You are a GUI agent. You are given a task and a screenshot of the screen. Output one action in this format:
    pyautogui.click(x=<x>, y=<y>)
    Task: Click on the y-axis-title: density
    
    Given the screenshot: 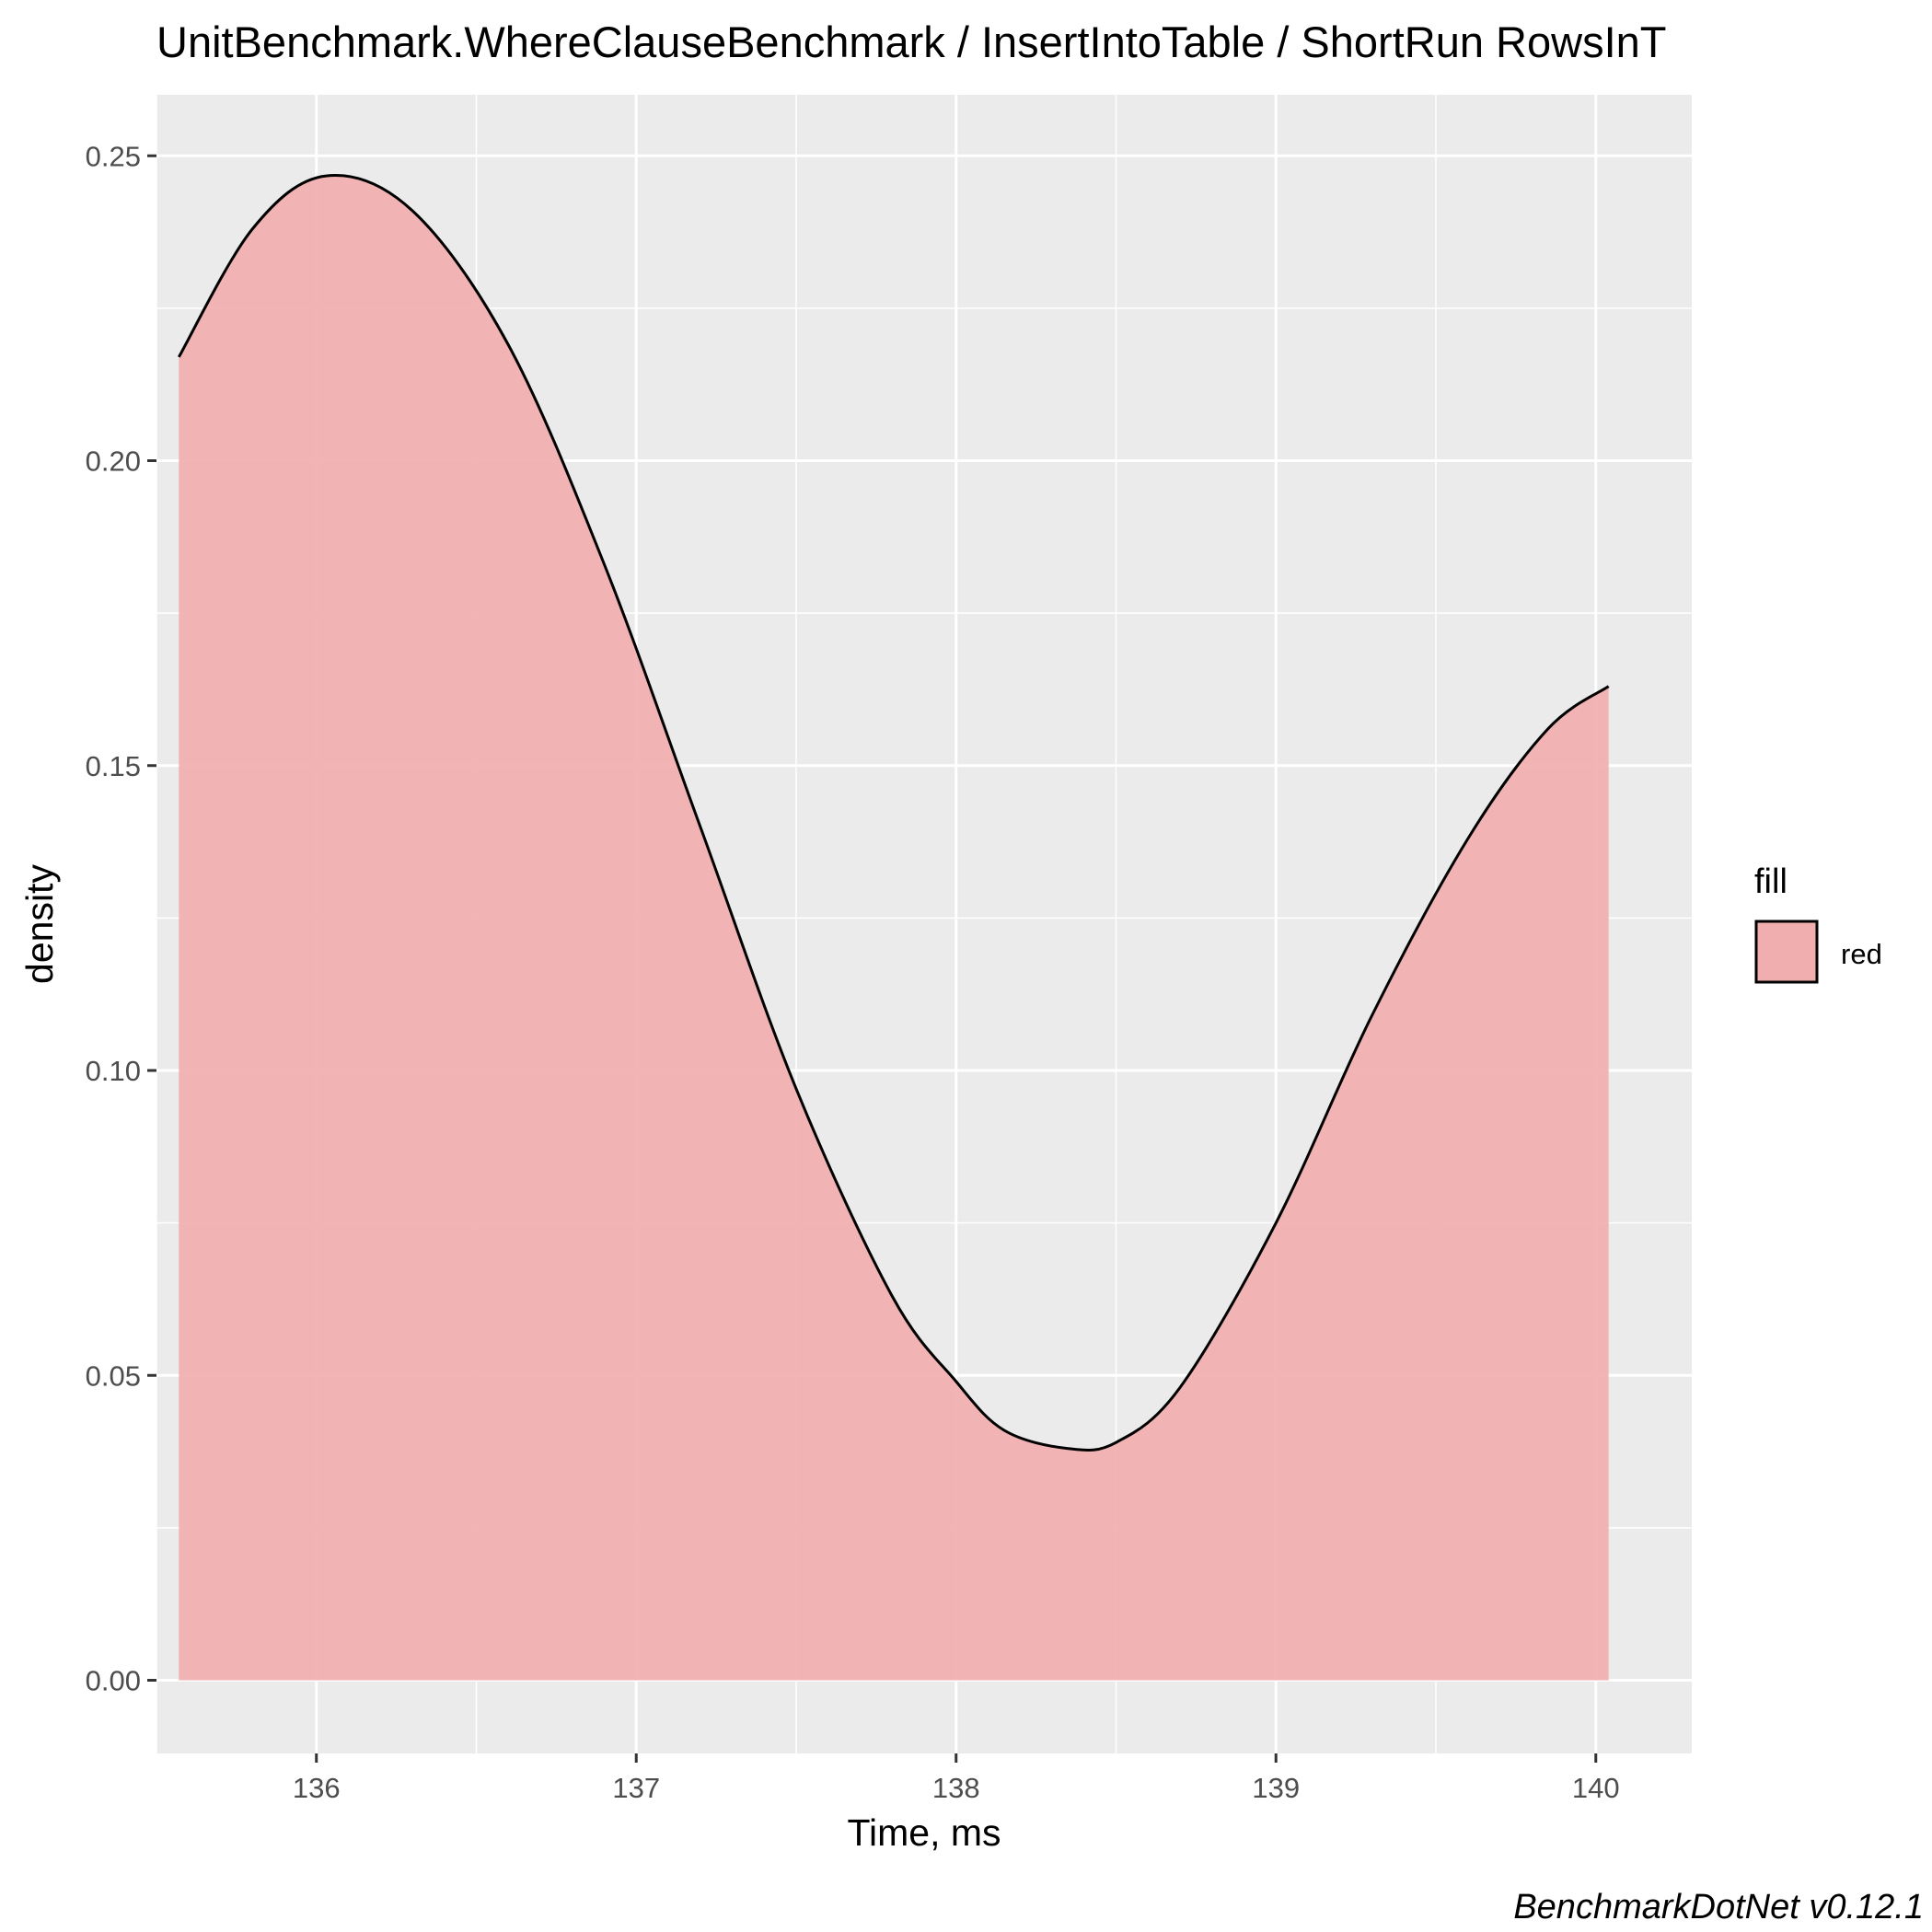 What is the action you would take?
    pyautogui.click(x=40, y=924)
    